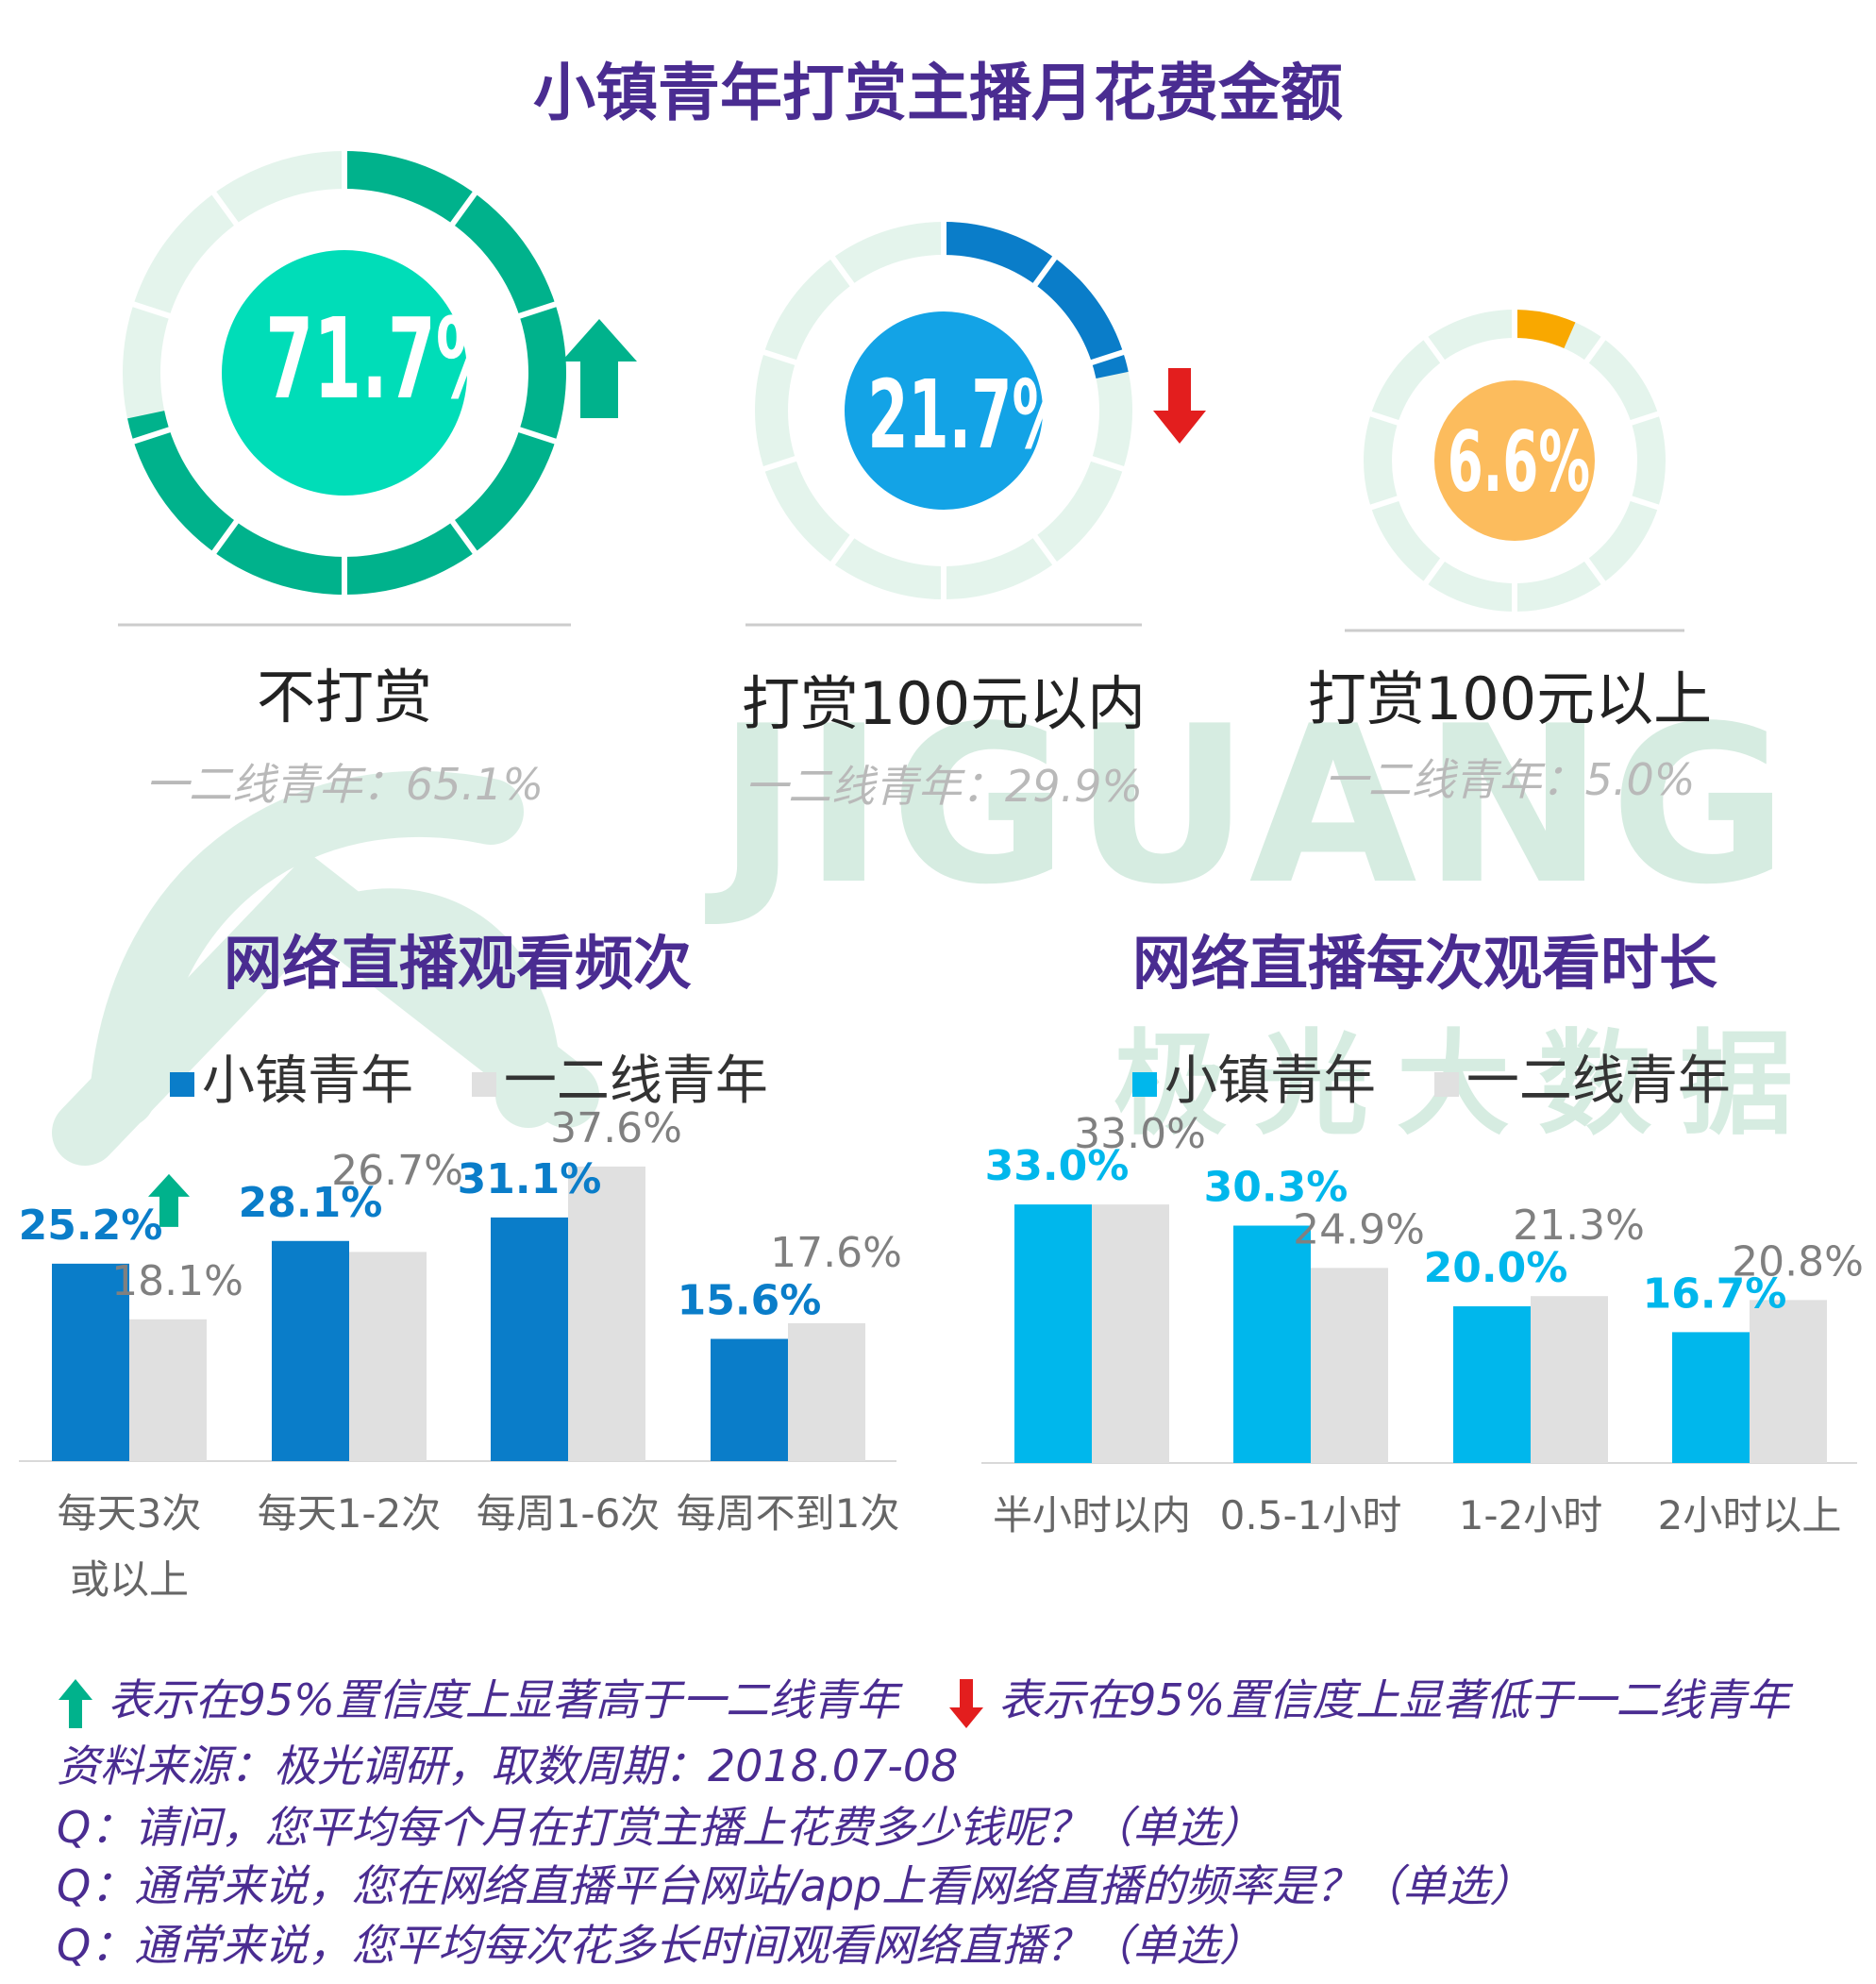  Describe the element at coordinates (1510, 779) in the screenshot. I see `donut-compare-over-100: 一二线青年：5.0%` at that location.